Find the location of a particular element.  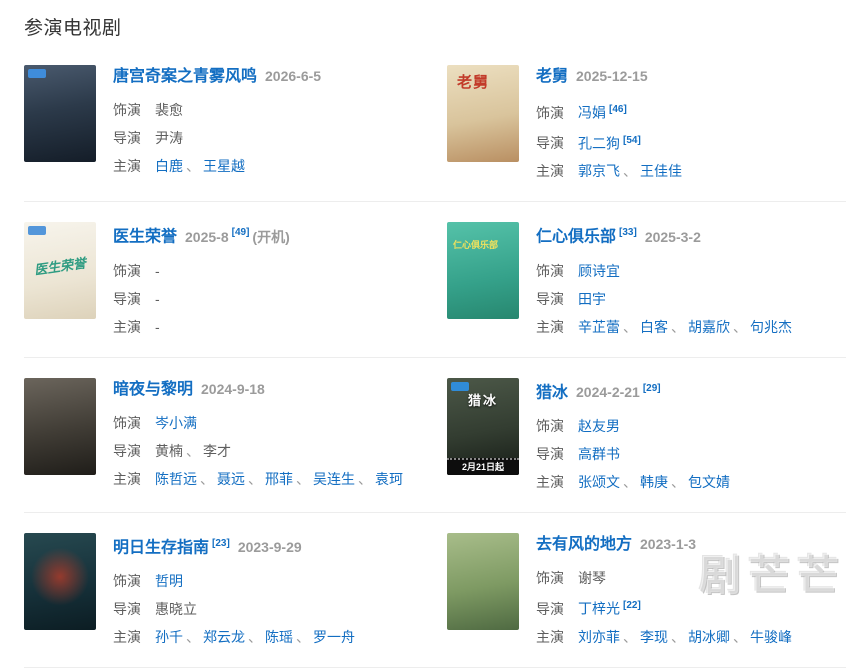

person-link: 顾诗宜 is located at coordinates (599, 270).